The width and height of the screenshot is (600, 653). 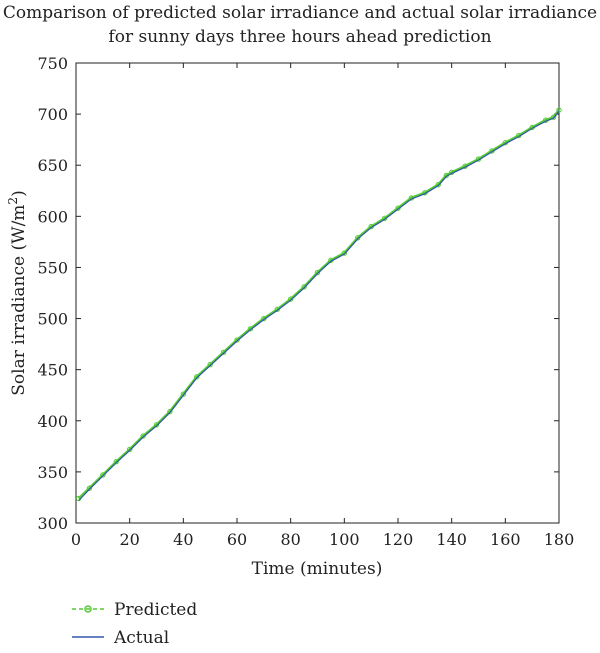 What do you see at coordinates (344, 539) in the screenshot?
I see `x-tick-label: 100` at bounding box center [344, 539].